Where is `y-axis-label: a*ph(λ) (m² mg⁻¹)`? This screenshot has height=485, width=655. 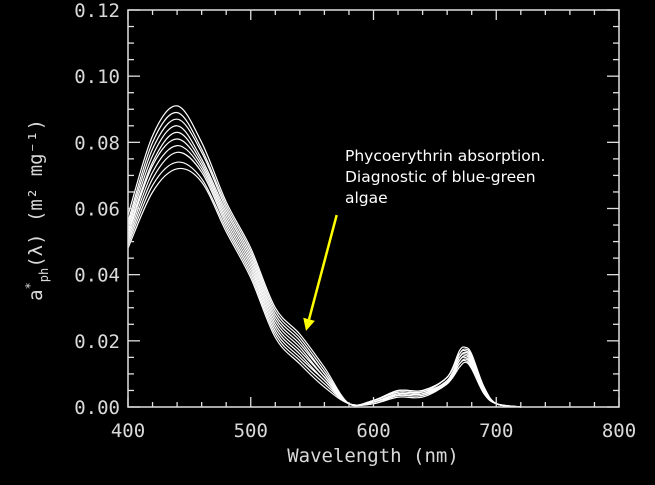
y-axis-label: a*ph(λ) (m² mg⁻¹) is located at coordinates (37, 210).